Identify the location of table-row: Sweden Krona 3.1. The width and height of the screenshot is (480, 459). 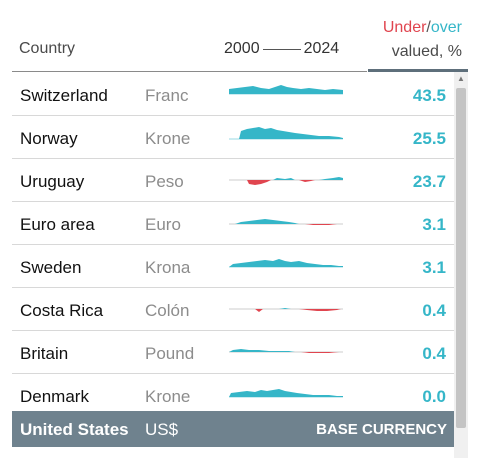
(233, 266).